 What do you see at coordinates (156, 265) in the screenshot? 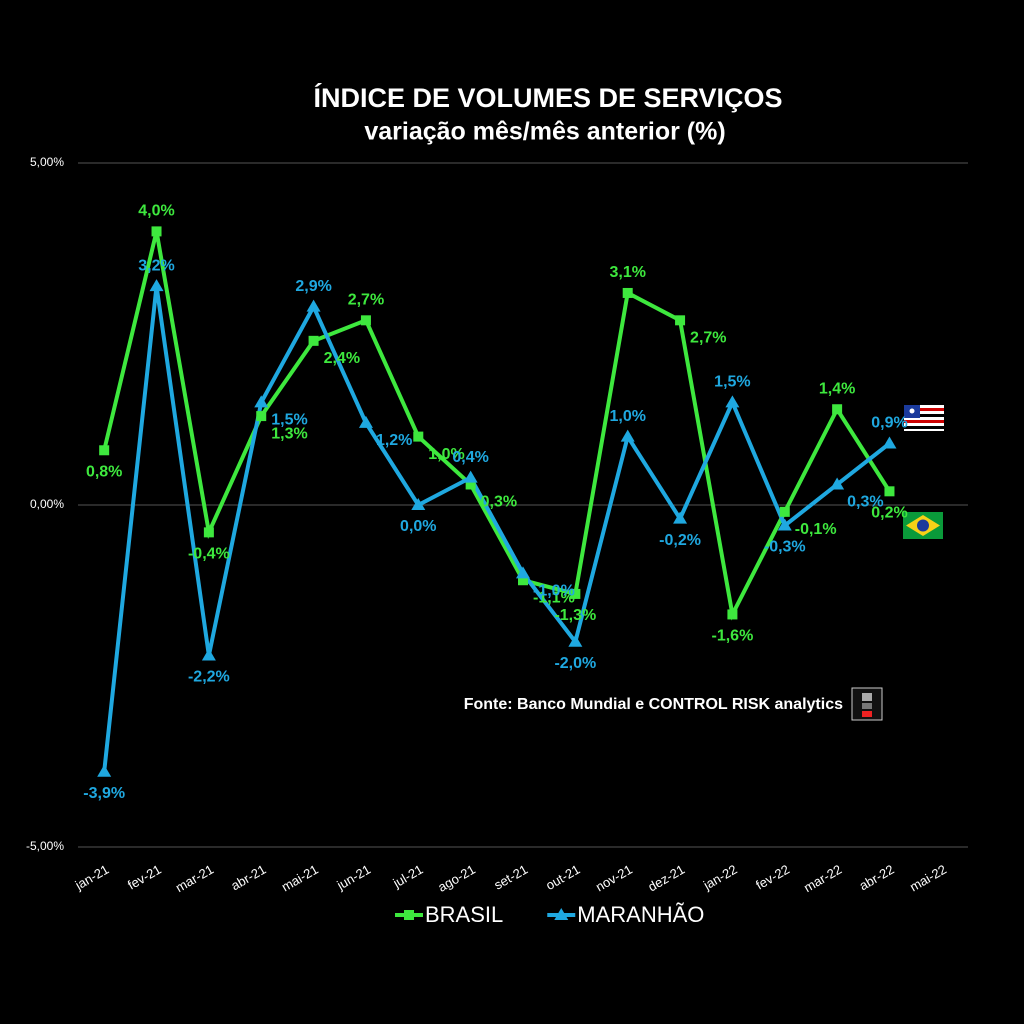
I see `data-label: 3,2%` at bounding box center [156, 265].